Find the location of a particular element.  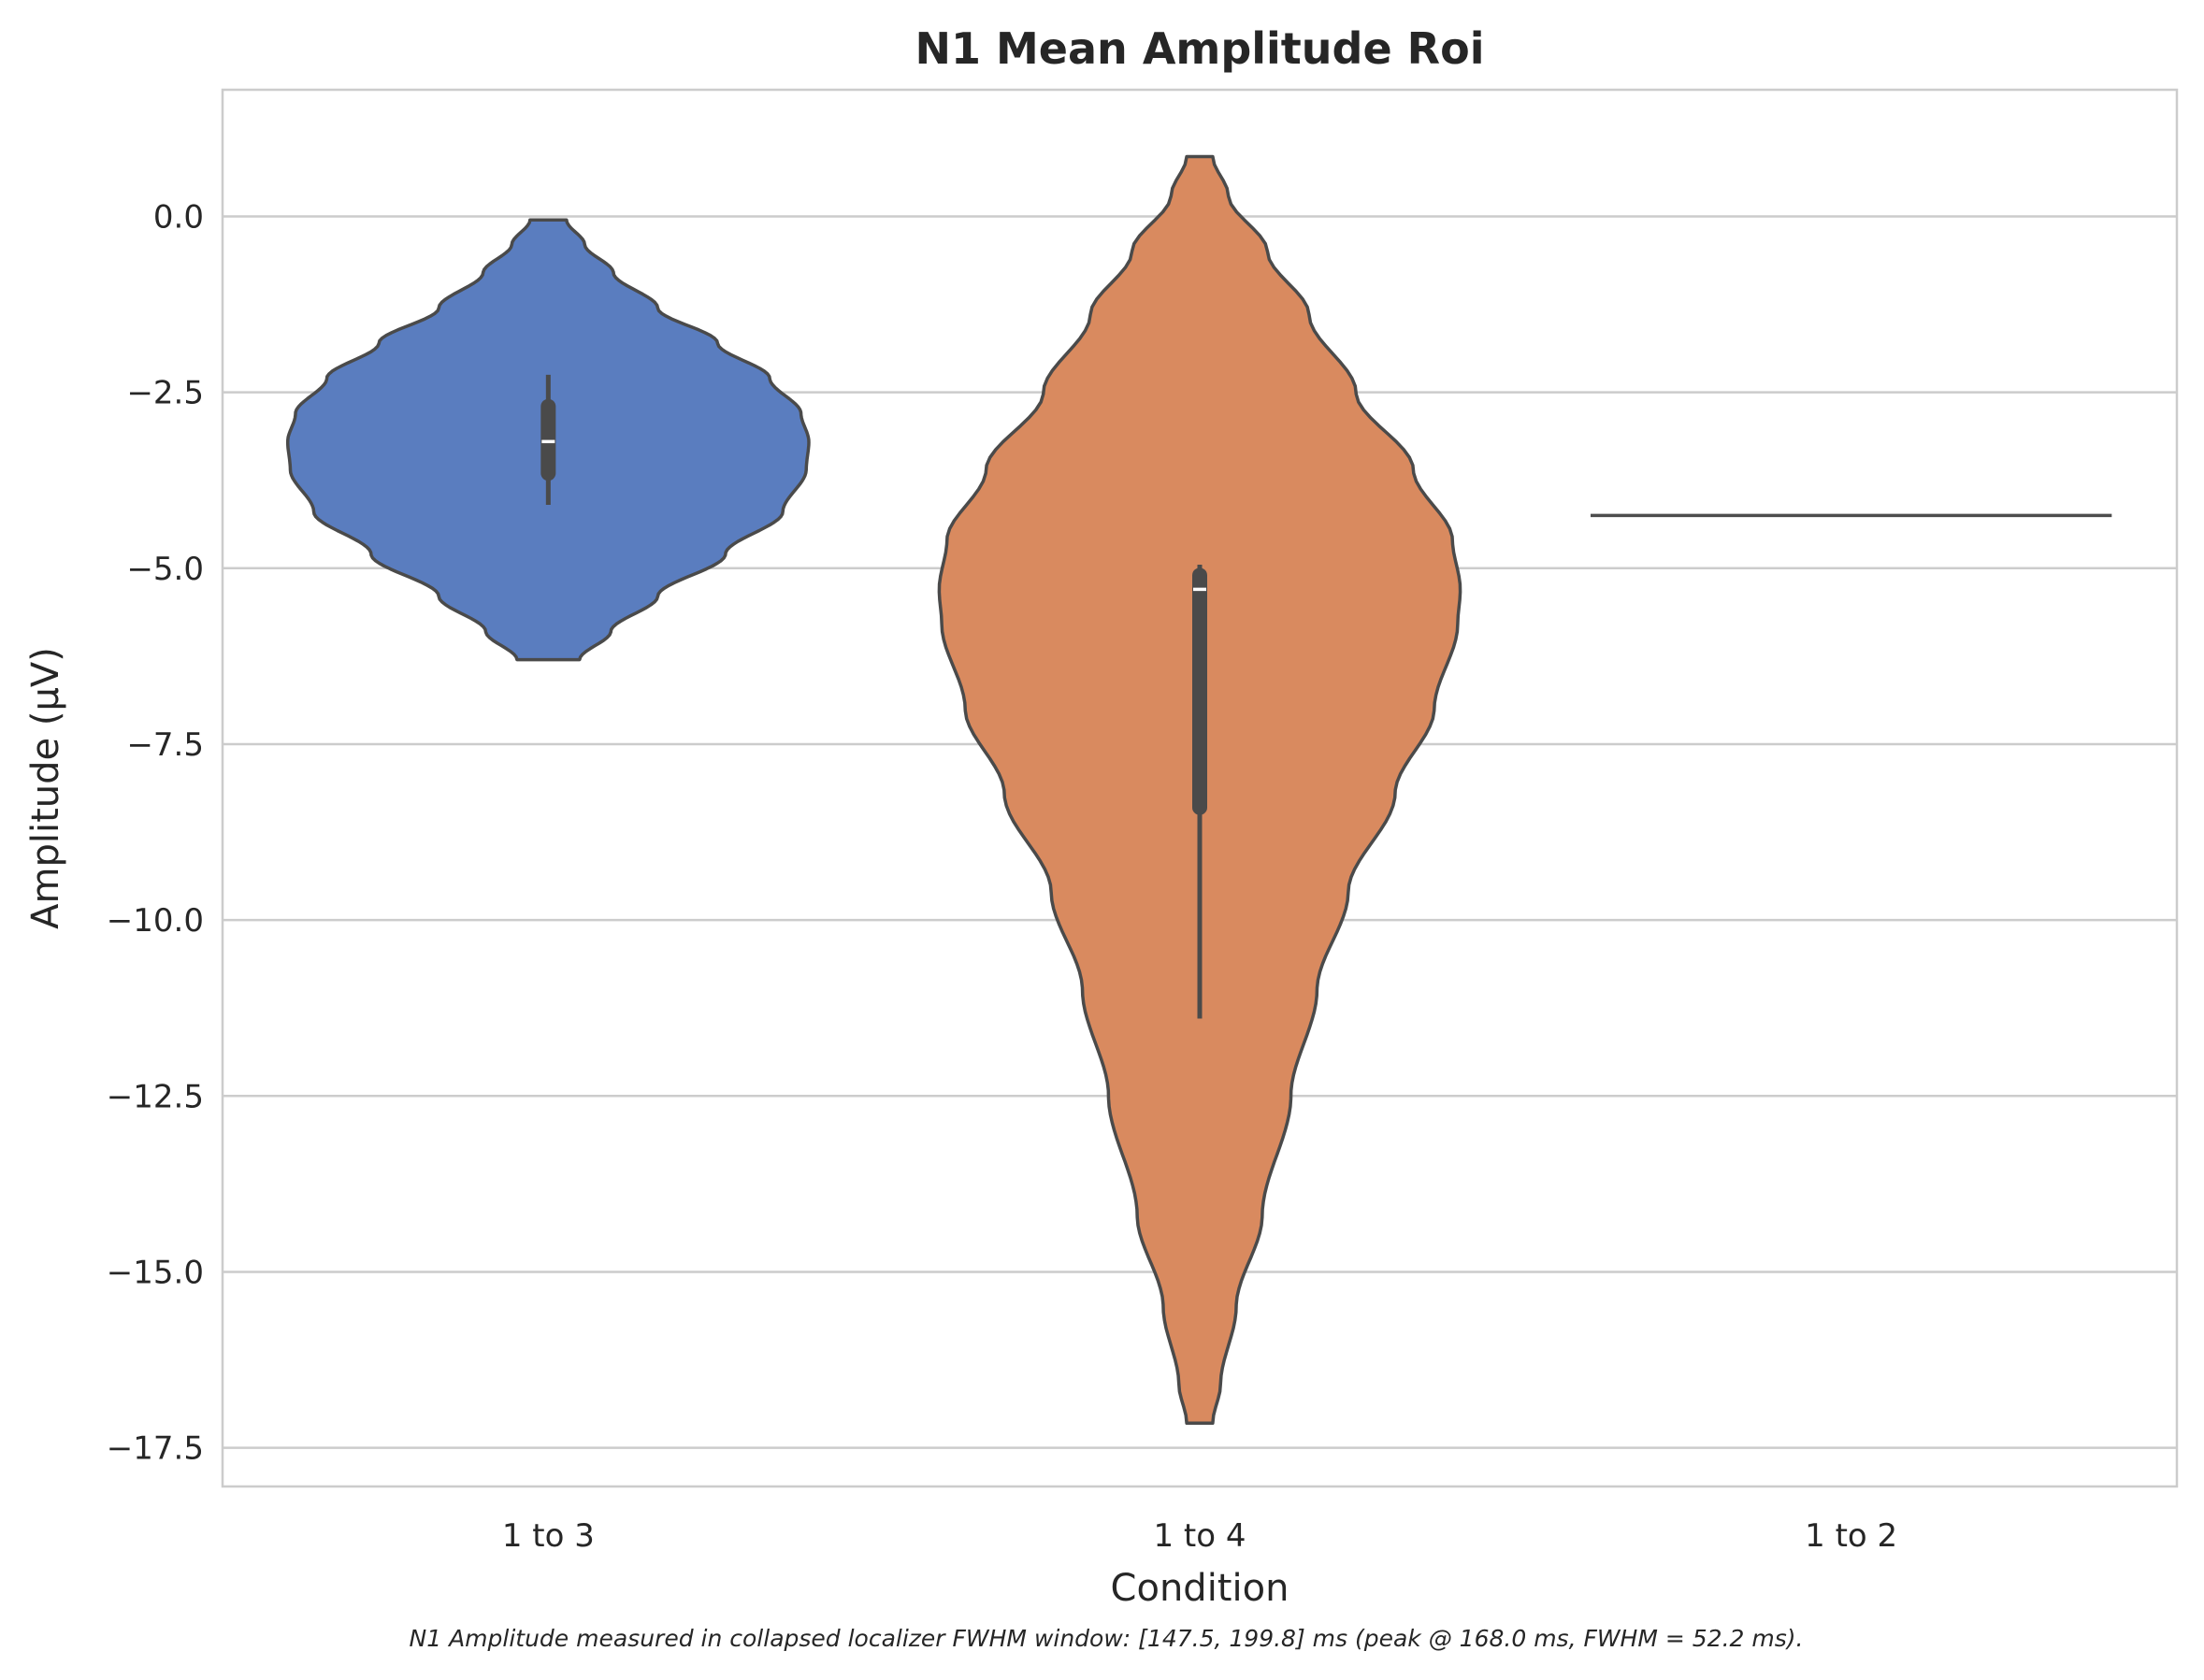

x-tick-label: 1 to 4 is located at coordinates (1199, 1536).